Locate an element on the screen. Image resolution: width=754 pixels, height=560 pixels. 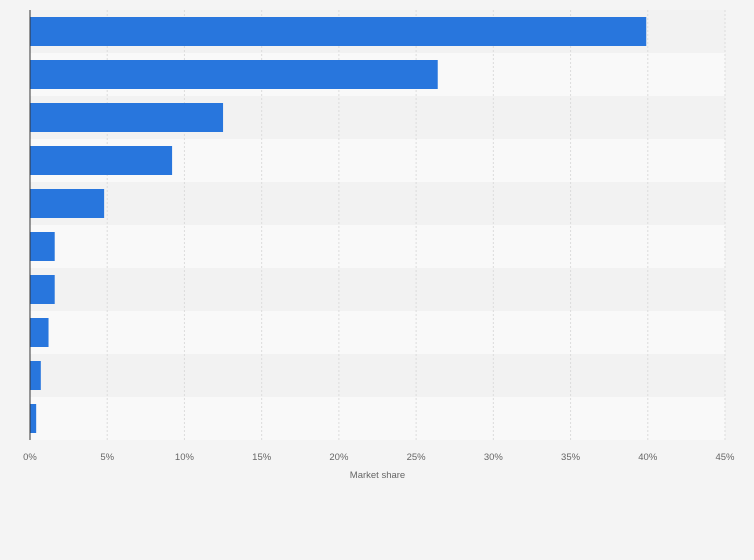
x-tick-label: 15% is located at coordinates (262, 457).